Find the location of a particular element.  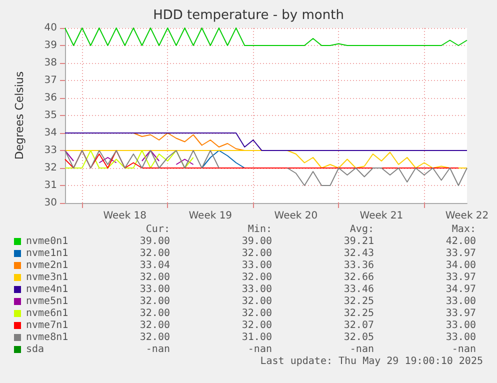

legend-label: nvme4n1 is located at coordinates (47, 289).